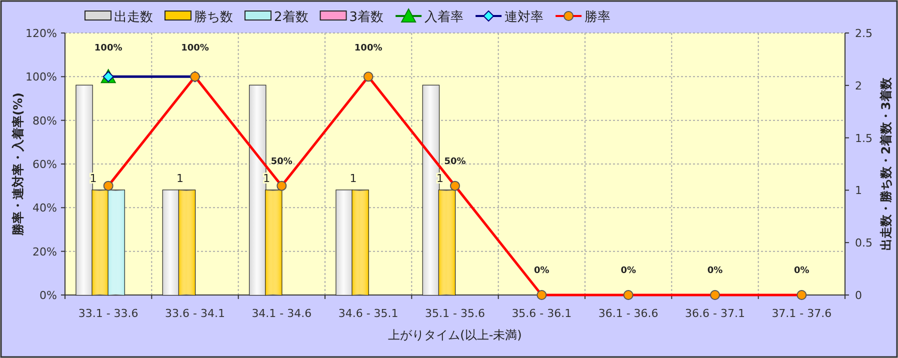 This screenshot has width=898, height=358. Describe the element at coordinates (282, 313) in the screenshot. I see `x-tick-label: 34.1 - 34.6` at that location.